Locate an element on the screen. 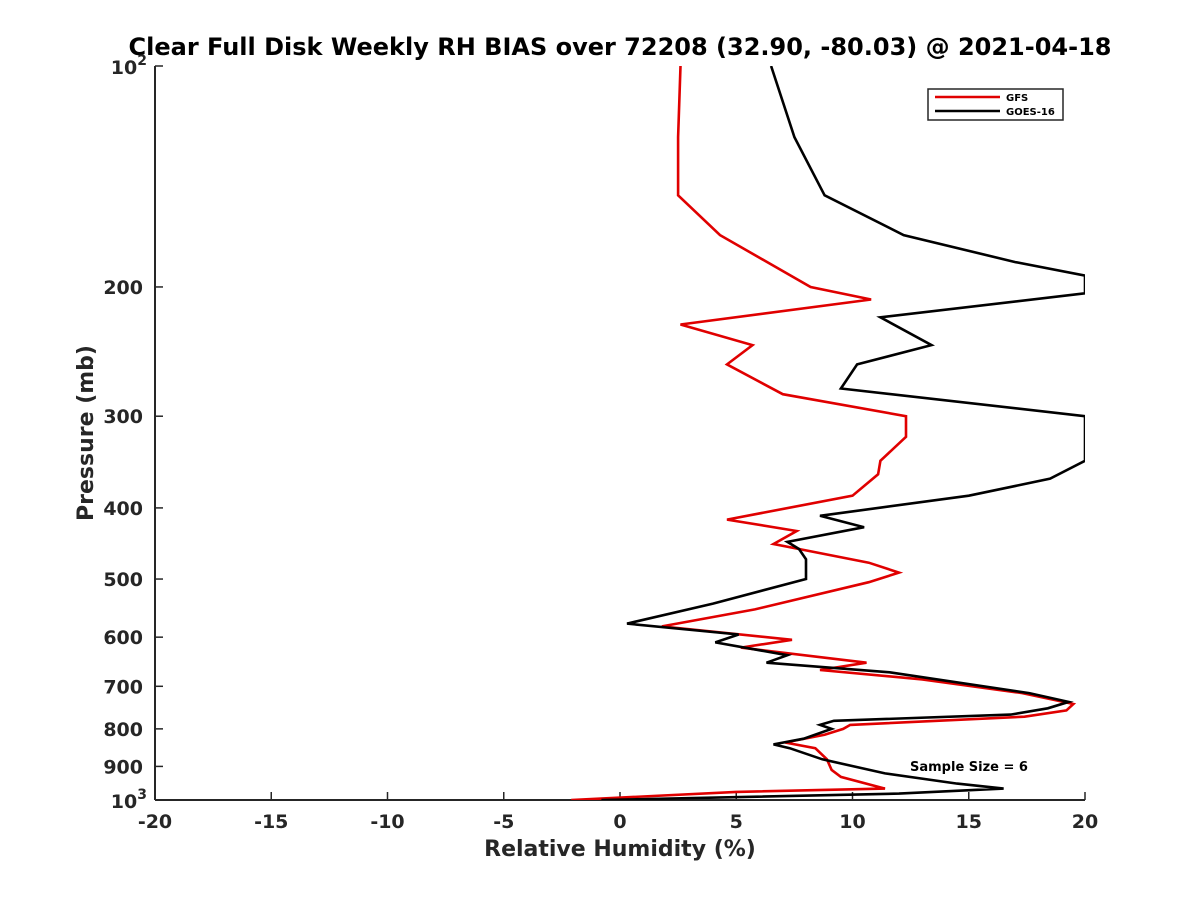  y-tick-label-exponent: 3 is located at coordinates (142, 795).